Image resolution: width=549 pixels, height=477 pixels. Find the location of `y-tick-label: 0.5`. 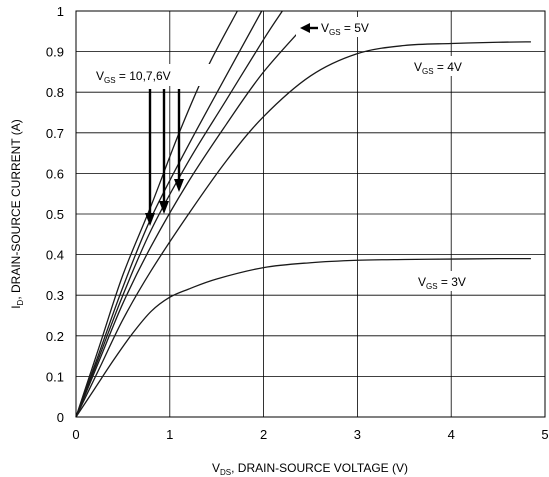

y-tick-label: 0.5 is located at coordinates (55, 214).